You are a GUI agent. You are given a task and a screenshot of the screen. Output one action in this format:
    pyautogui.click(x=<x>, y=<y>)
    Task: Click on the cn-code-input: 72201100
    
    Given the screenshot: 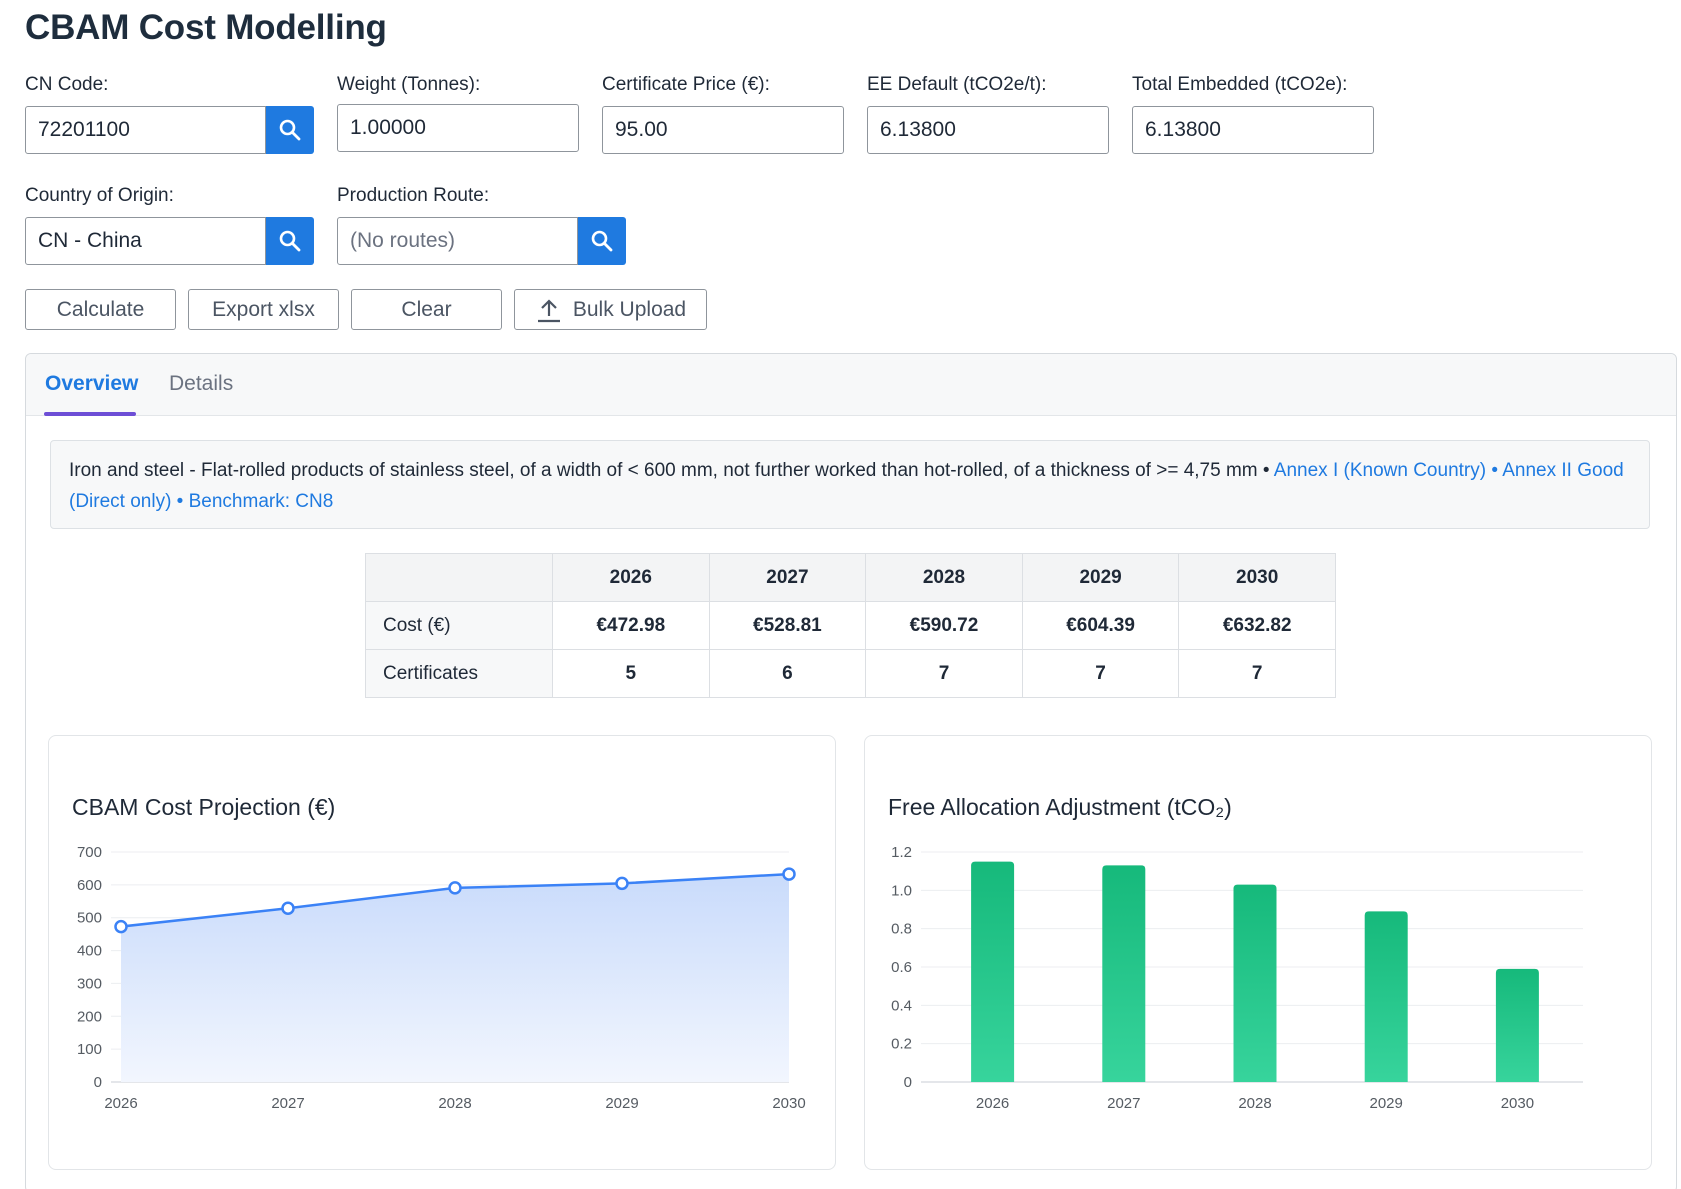 What is the action you would take?
    pyautogui.click(x=145, y=130)
    